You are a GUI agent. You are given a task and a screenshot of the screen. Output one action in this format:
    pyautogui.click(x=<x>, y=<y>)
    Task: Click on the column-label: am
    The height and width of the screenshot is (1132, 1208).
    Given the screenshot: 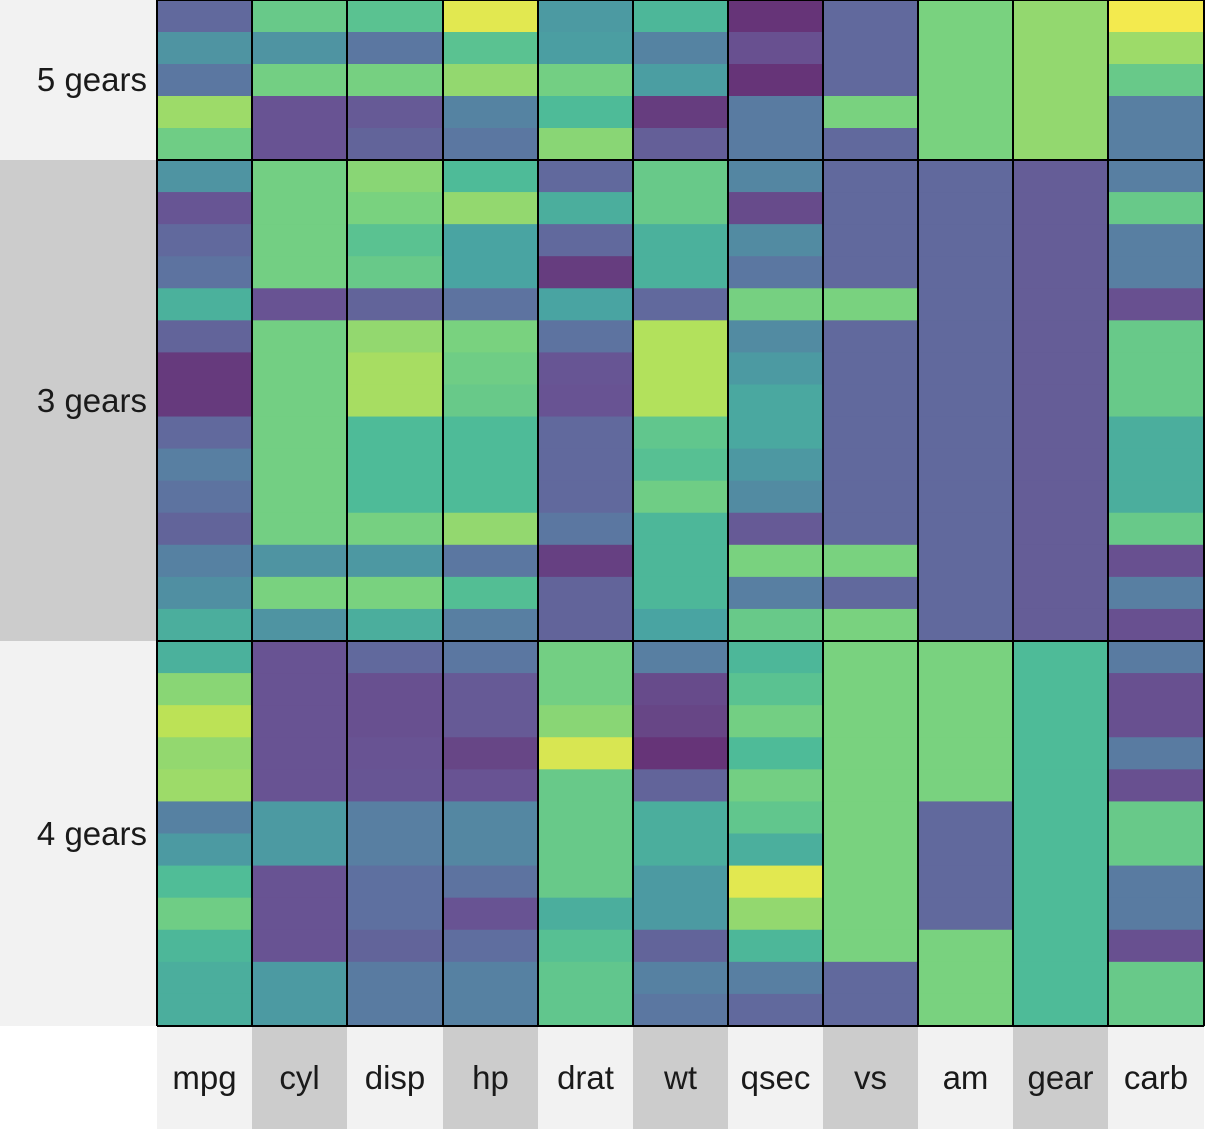 What is the action you would take?
    pyautogui.click(x=965, y=1077)
    